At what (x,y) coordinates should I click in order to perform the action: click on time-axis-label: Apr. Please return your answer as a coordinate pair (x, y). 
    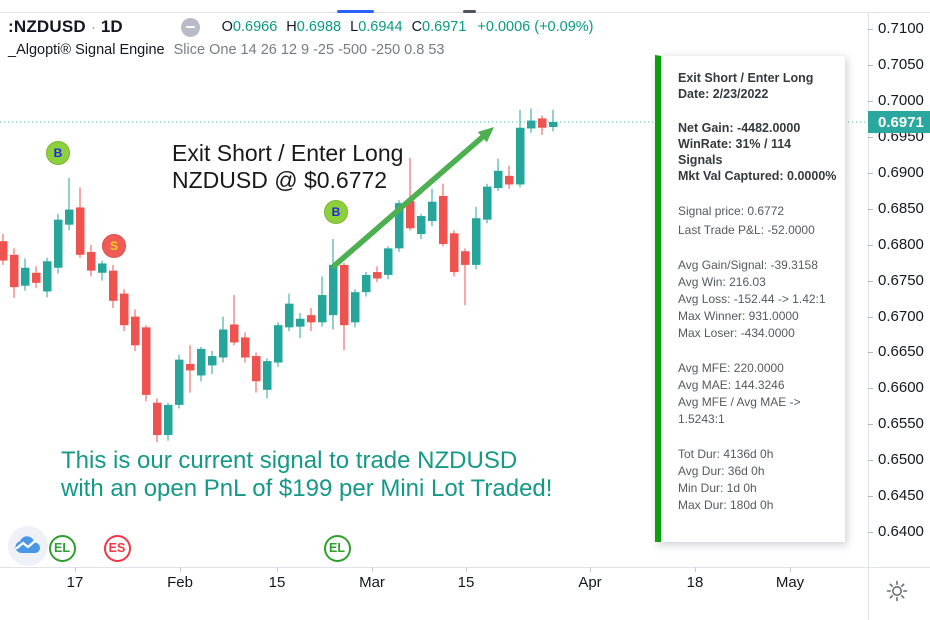
    Looking at the image, I should click on (590, 582).